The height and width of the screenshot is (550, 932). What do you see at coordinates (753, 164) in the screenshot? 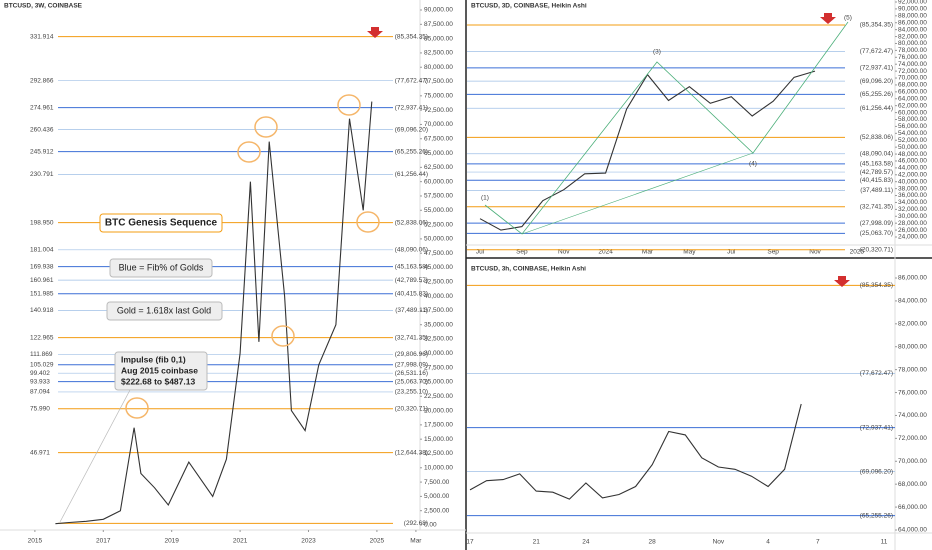
I see `wave-label: (4)` at bounding box center [753, 164].